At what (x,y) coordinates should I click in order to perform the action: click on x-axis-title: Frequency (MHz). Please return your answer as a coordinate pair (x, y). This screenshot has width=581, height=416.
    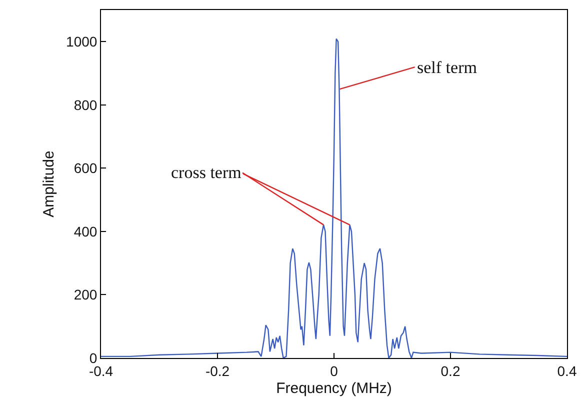
    Looking at the image, I should click on (334, 388).